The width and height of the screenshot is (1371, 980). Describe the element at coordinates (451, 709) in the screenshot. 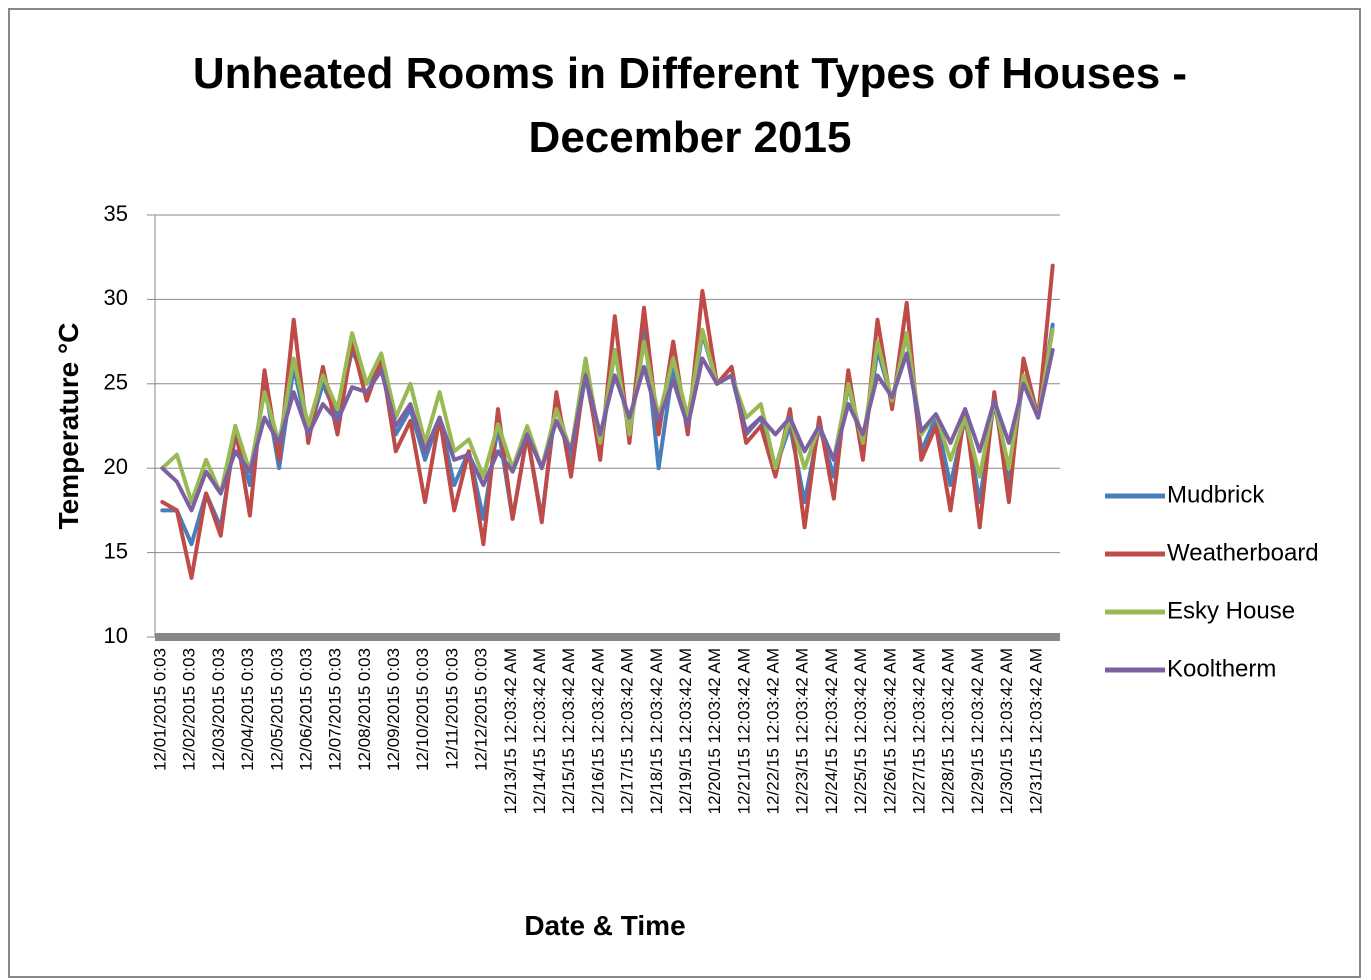

I see `x-tick-label: 12/11/2015 0:03` at that location.